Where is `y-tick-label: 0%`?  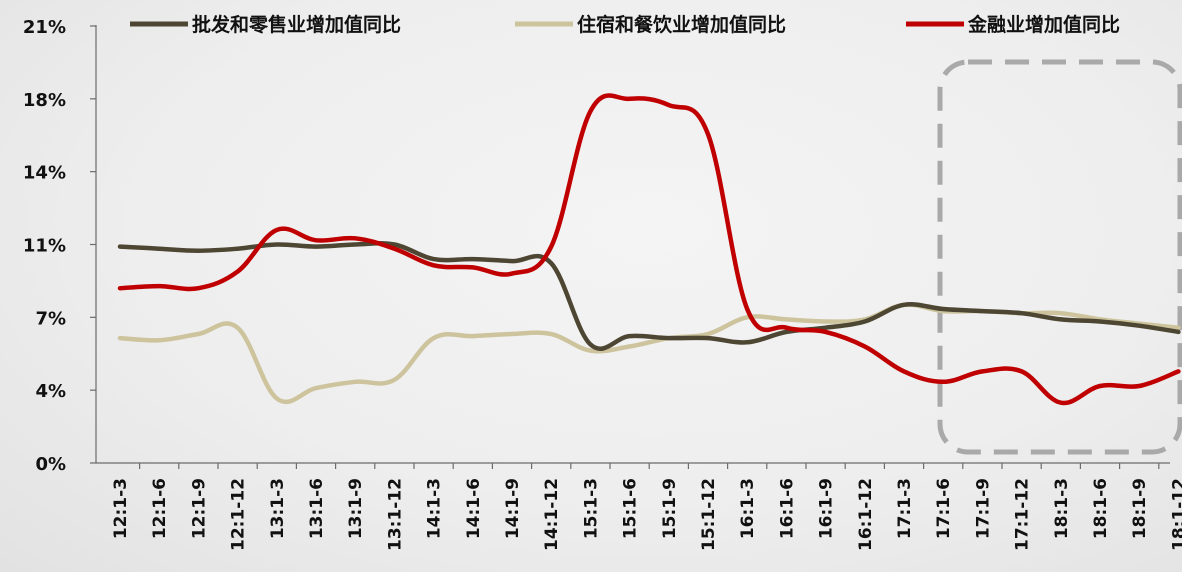 y-tick-label: 0% is located at coordinates (50, 464).